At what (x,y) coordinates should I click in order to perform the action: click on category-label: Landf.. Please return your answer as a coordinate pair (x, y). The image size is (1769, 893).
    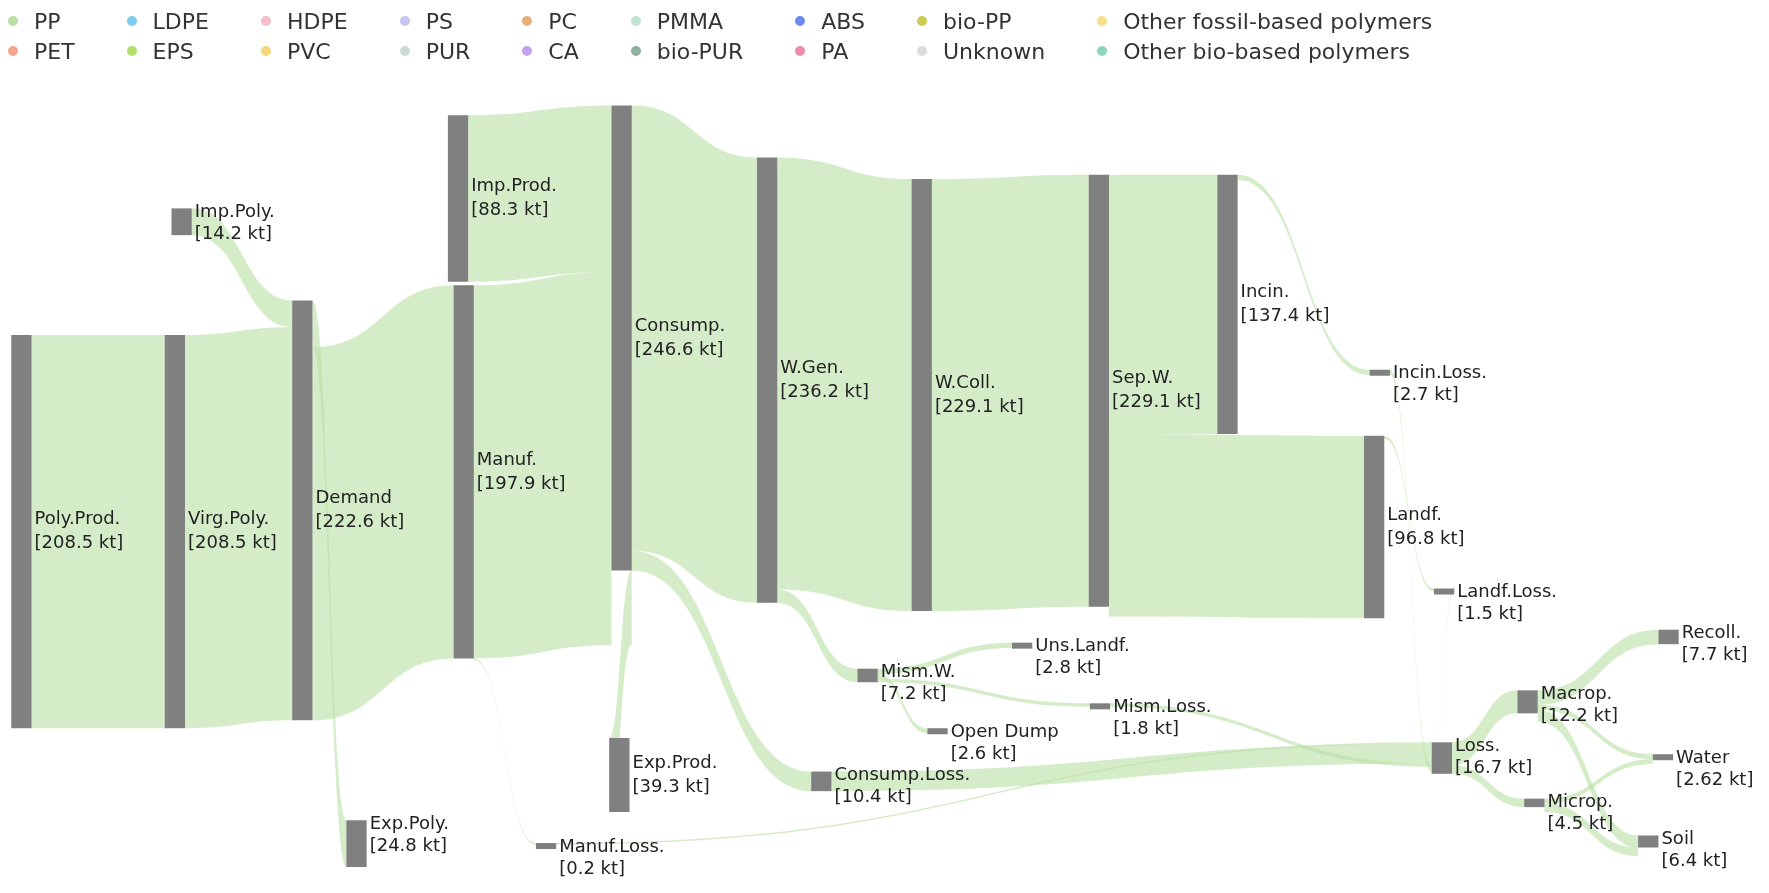
    Looking at the image, I should click on (1414, 513).